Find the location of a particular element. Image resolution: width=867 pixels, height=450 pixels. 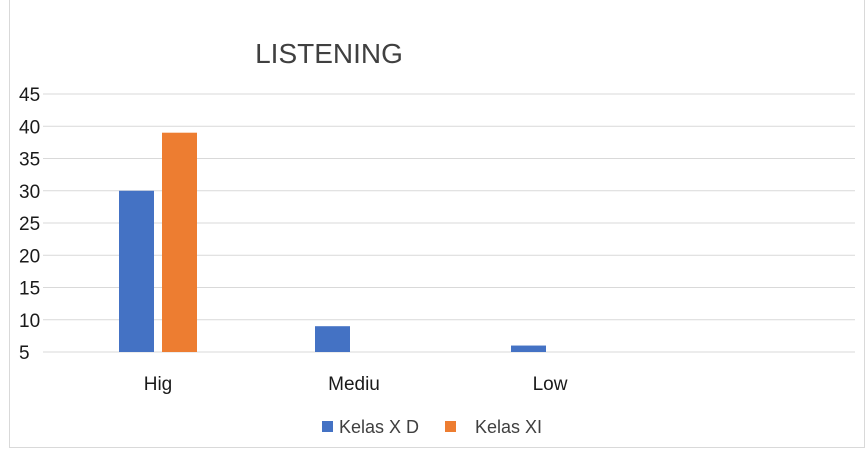

x-category-label: Mediu is located at coordinates (354, 384).